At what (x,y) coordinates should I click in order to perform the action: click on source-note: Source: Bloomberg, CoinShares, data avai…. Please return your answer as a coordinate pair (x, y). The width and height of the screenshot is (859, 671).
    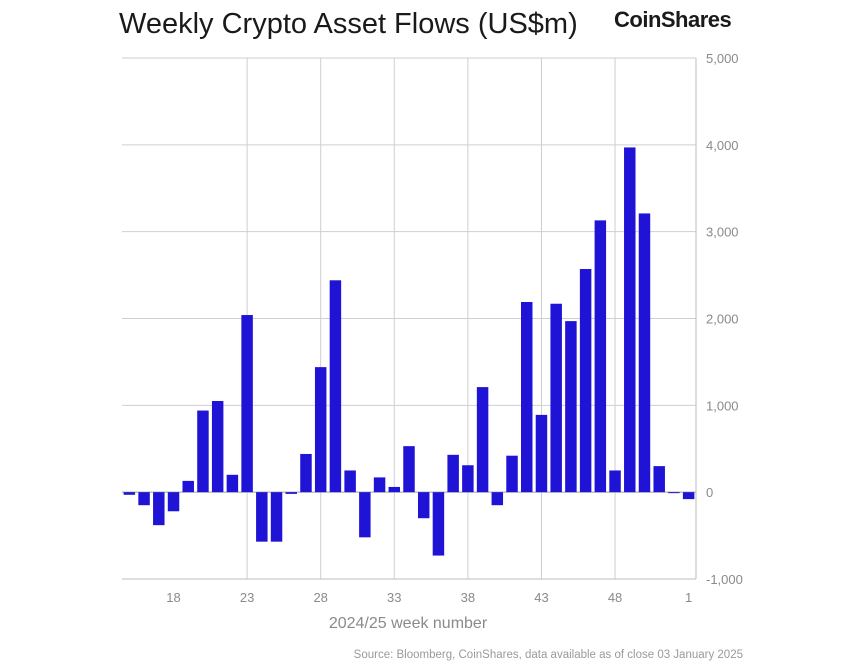
    Looking at the image, I should click on (548, 655).